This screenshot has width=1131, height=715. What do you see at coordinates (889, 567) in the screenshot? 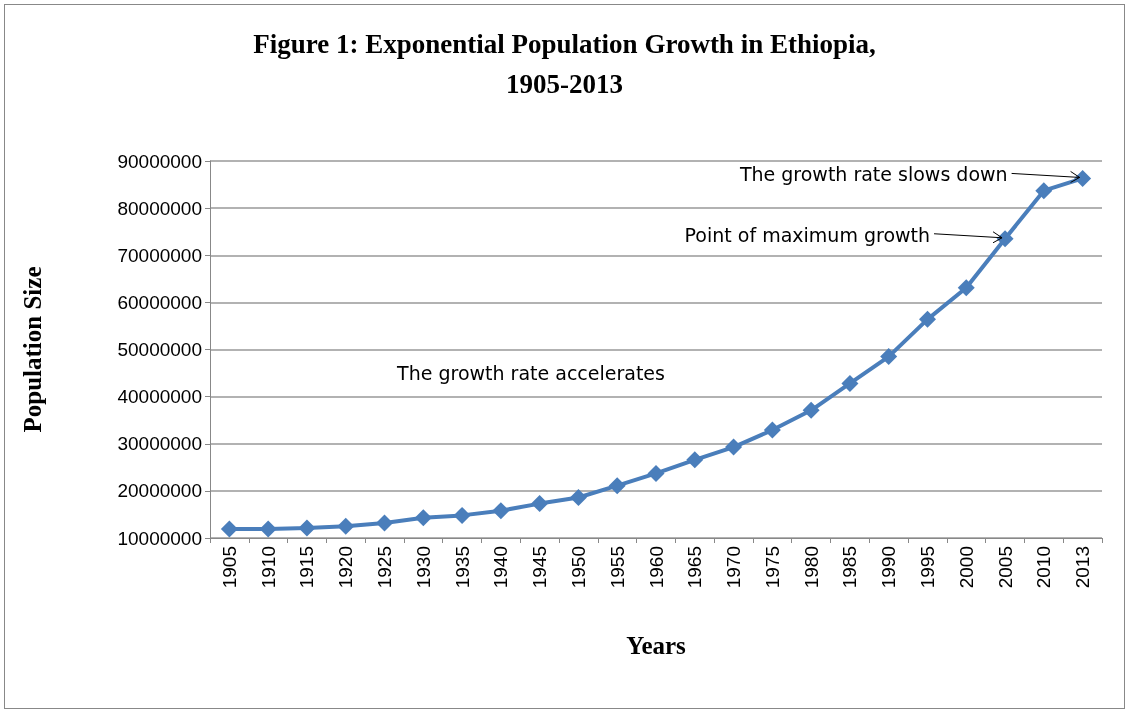
I see `x-tick-label: 1990` at bounding box center [889, 567].